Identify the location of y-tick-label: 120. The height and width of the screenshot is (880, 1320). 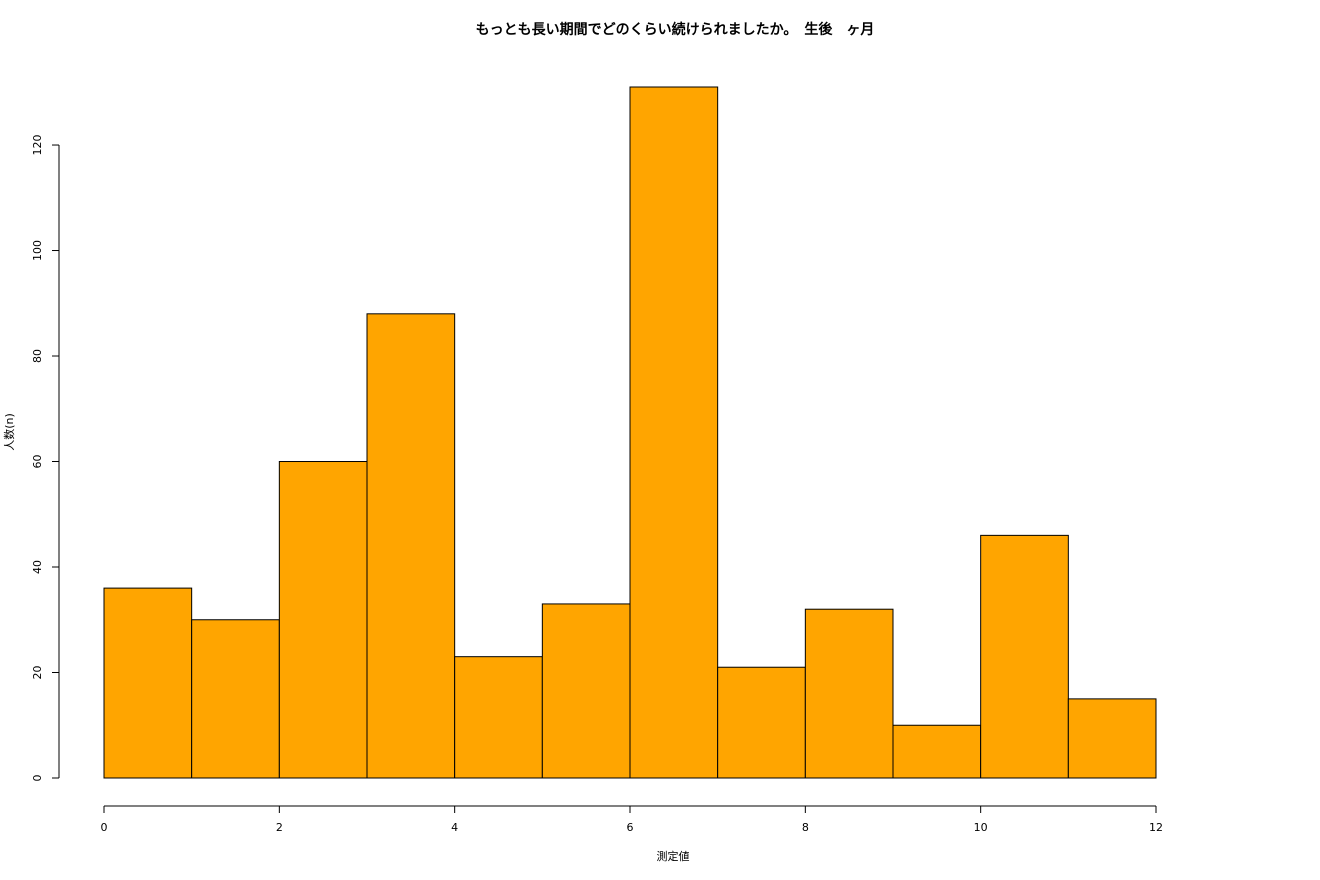
(37, 145).